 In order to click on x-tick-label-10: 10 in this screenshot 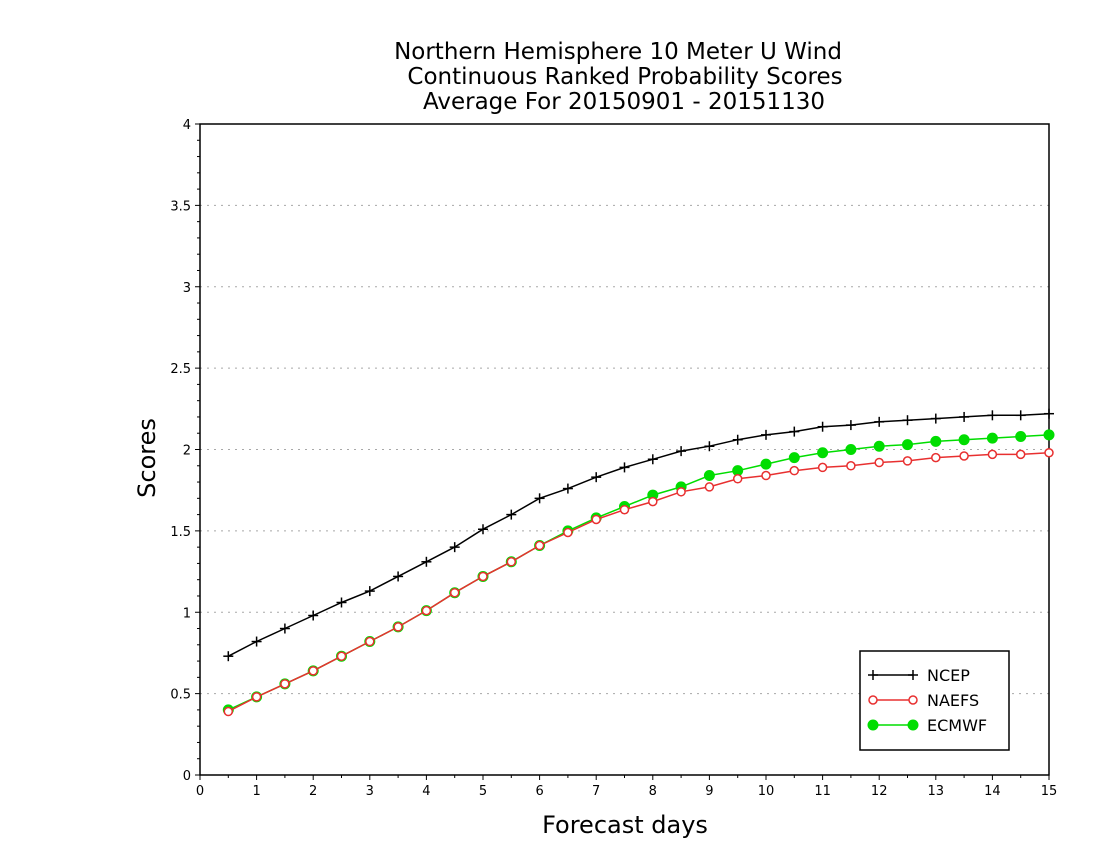, I will do `click(766, 791)`.